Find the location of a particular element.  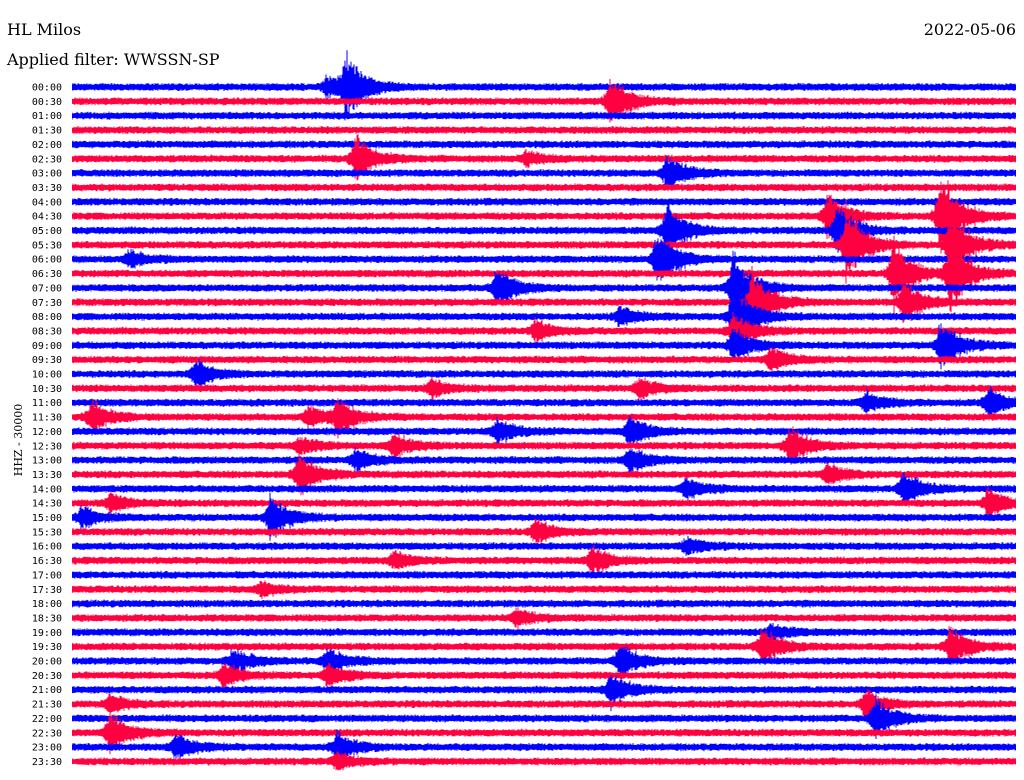

row-time-label: 03:30 is located at coordinates (47, 188).